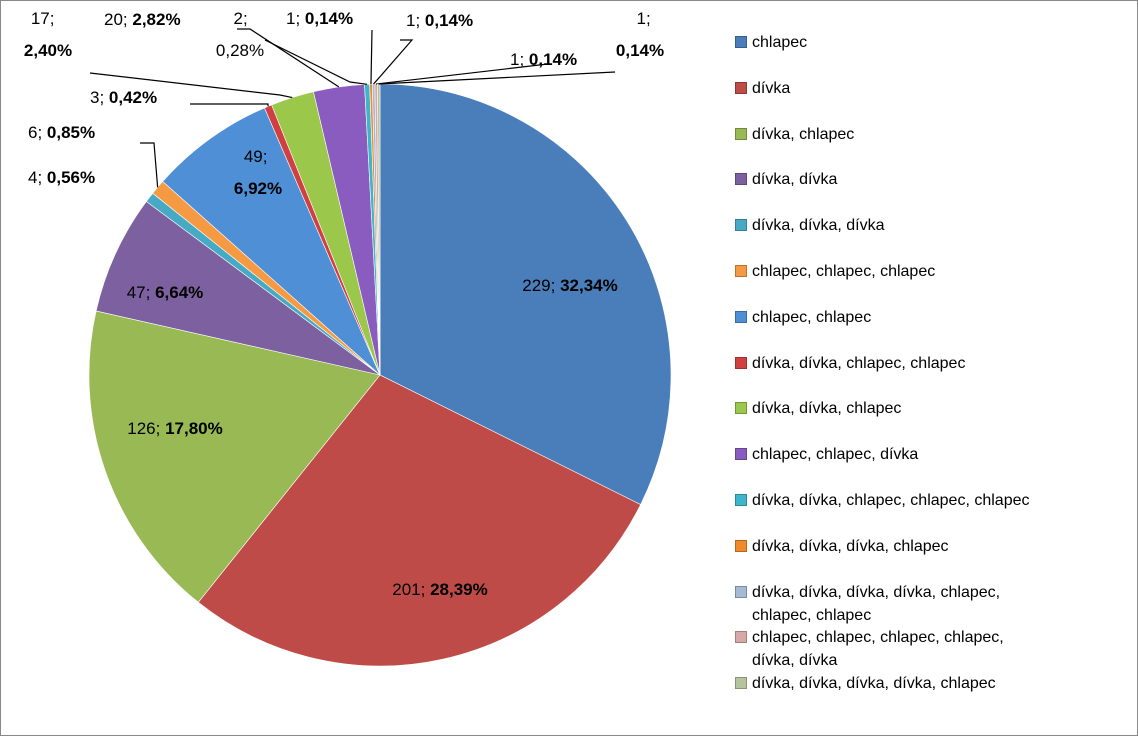 The width and height of the screenshot is (1138, 736). What do you see at coordinates (240, 50) in the screenshot?
I see `label-percent: 0,28%` at bounding box center [240, 50].